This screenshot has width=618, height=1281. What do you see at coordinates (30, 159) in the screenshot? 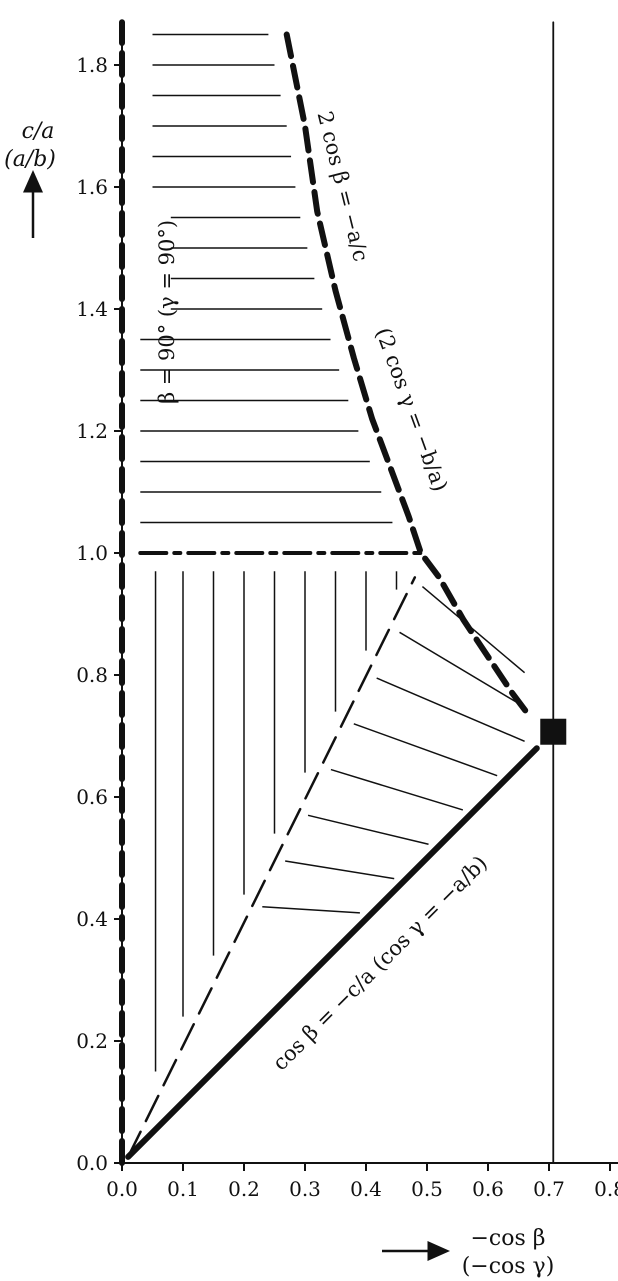
I see `y-axis-label-line2: (a/b)` at bounding box center [30, 159].